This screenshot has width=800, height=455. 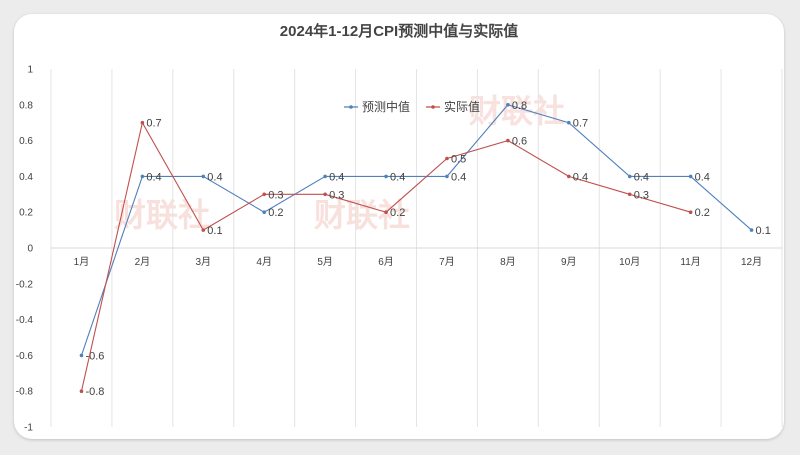 I want to click on data-label: 0.5, so click(x=458, y=160).